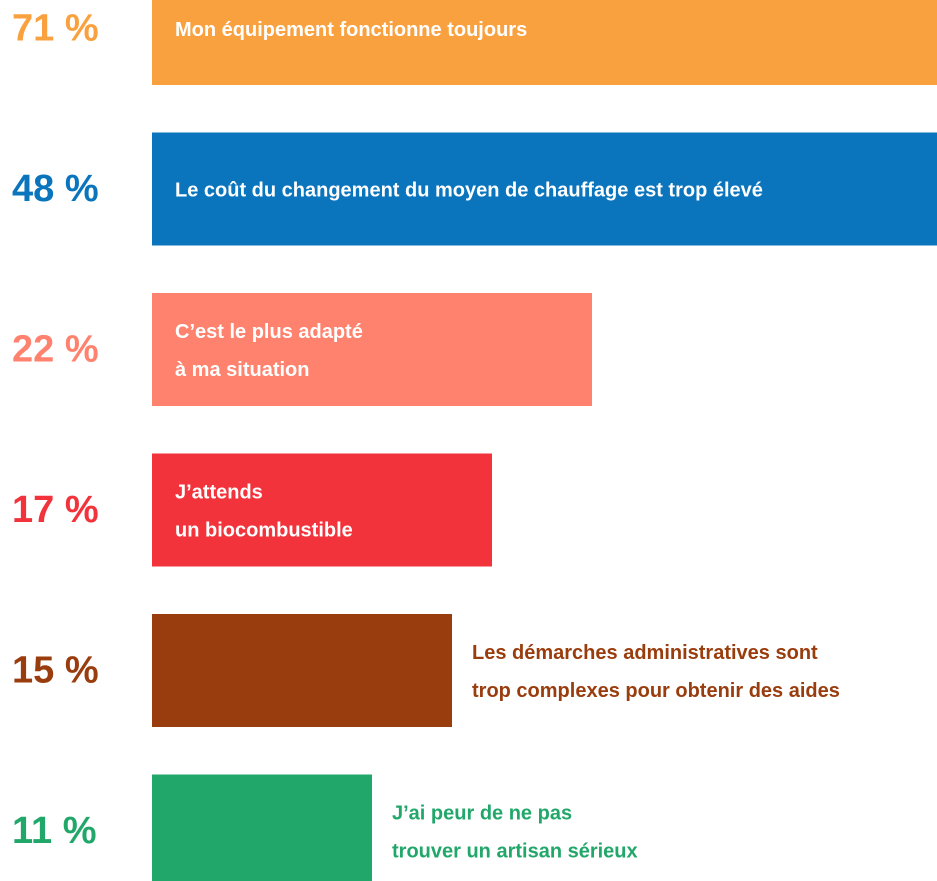 Image resolution: width=937 pixels, height=881 pixels. What do you see at coordinates (656, 691) in the screenshot?
I see `category-label: trop complexes pour obtenir des aides` at bounding box center [656, 691].